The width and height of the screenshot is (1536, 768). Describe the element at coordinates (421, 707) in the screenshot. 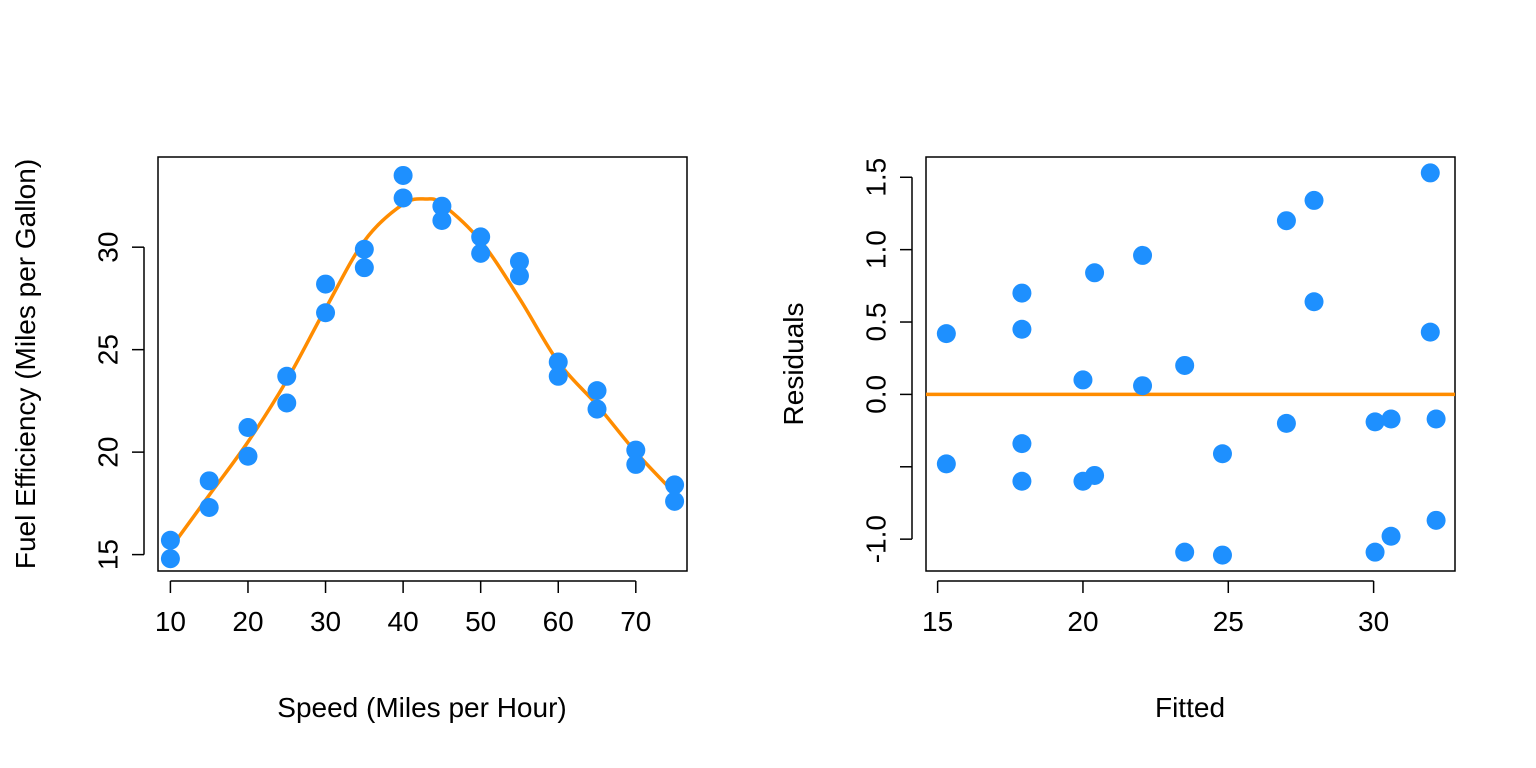

I see `x-axis-title: Speed (Miles per Hour)` at that location.